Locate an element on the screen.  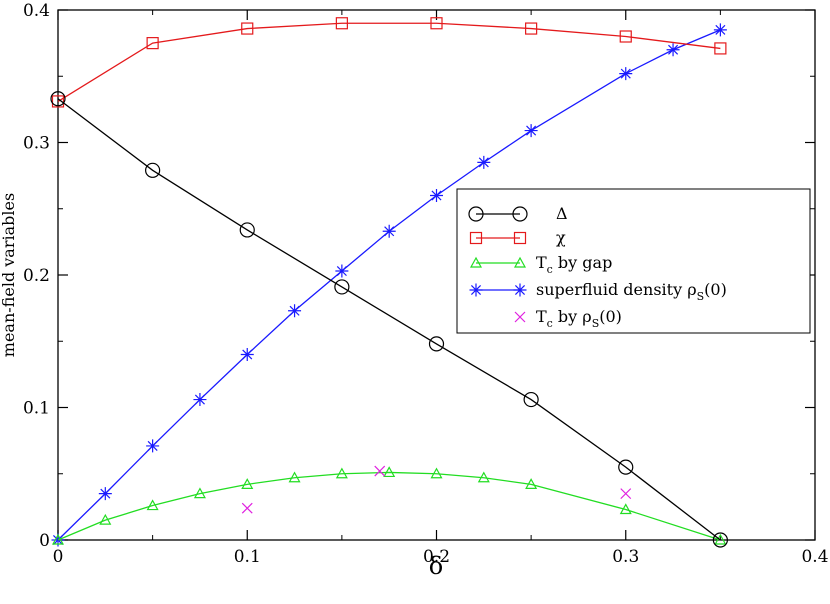
y-tick-label: 0.2 is located at coordinates (36, 276).